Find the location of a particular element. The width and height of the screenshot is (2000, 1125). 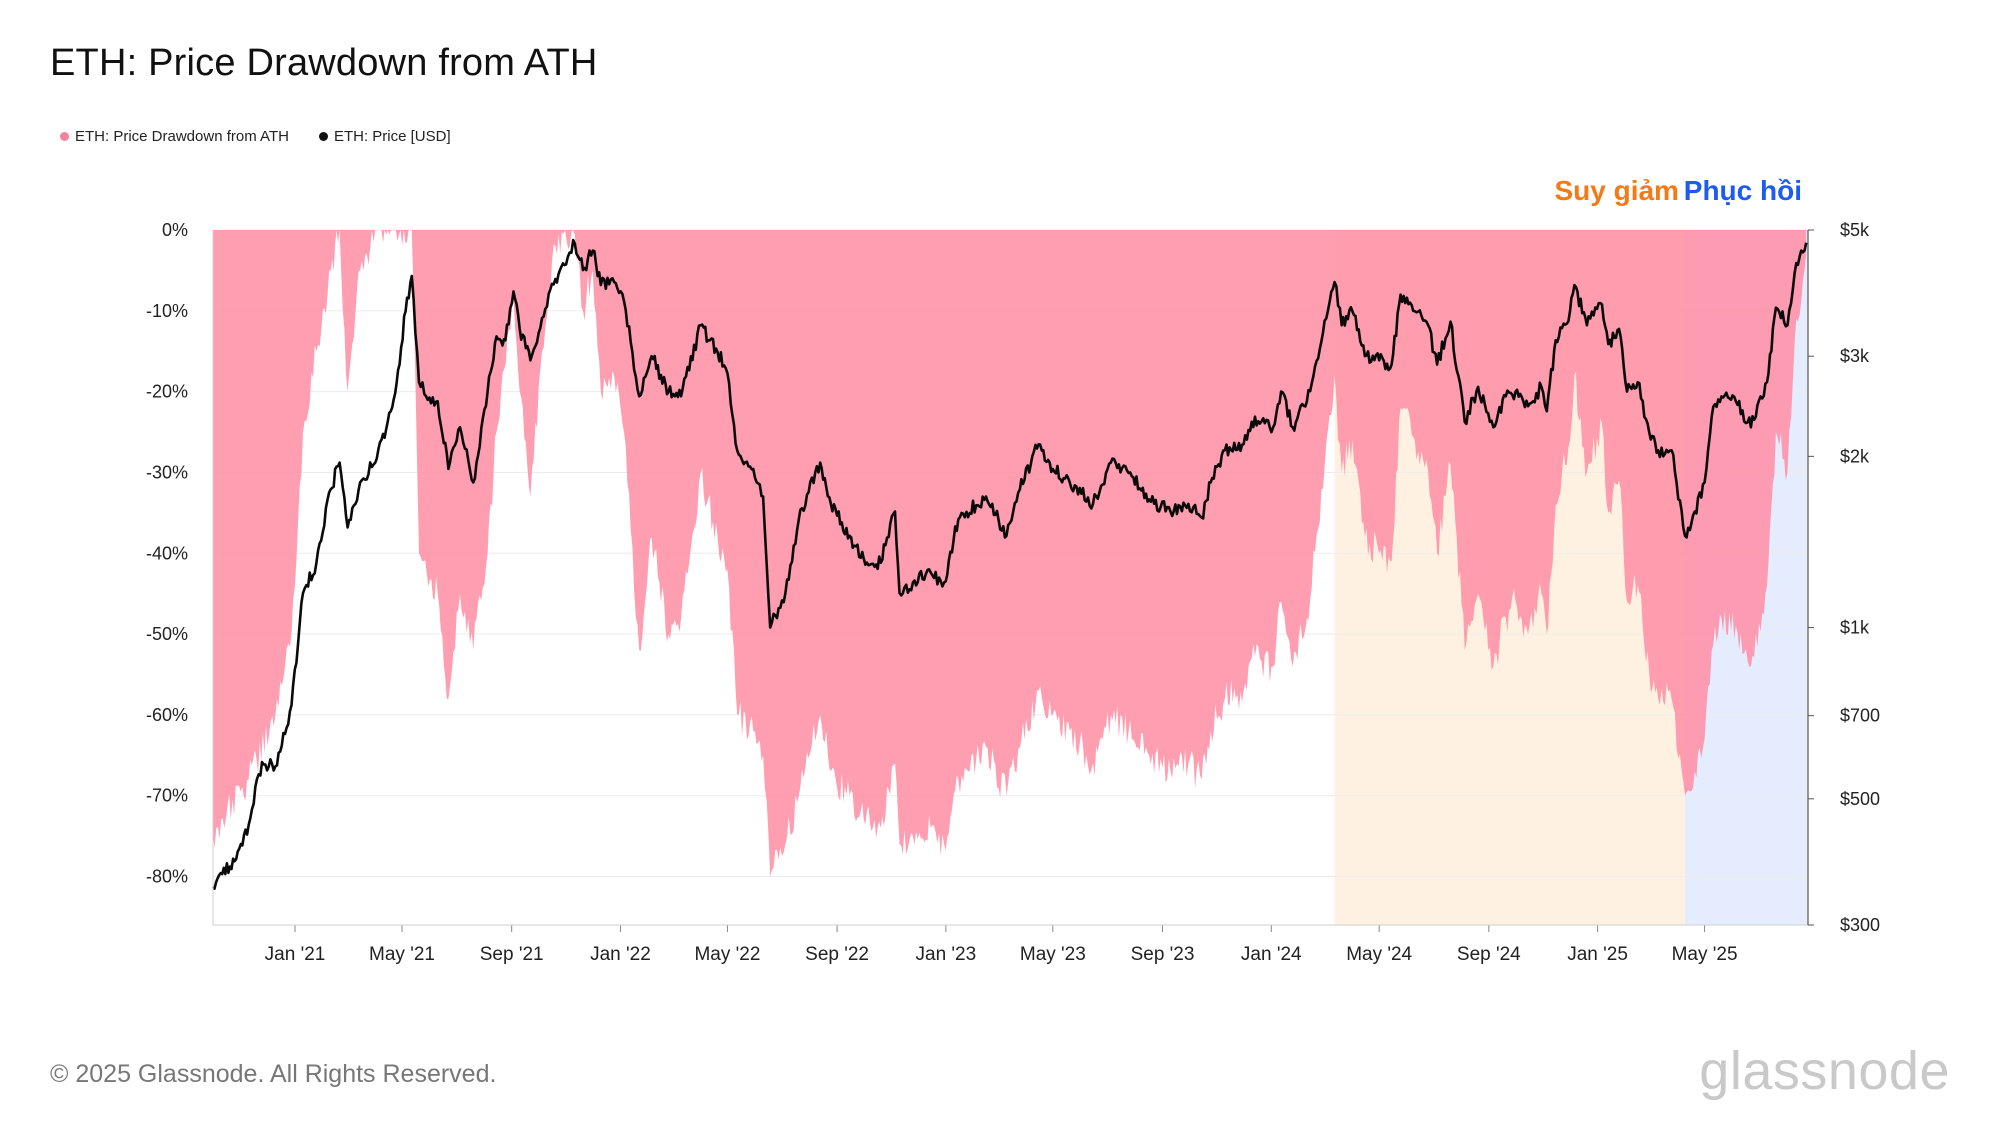

legend-label-drawdown: ETH: Price Drawdown from ATH is located at coordinates (182, 136).